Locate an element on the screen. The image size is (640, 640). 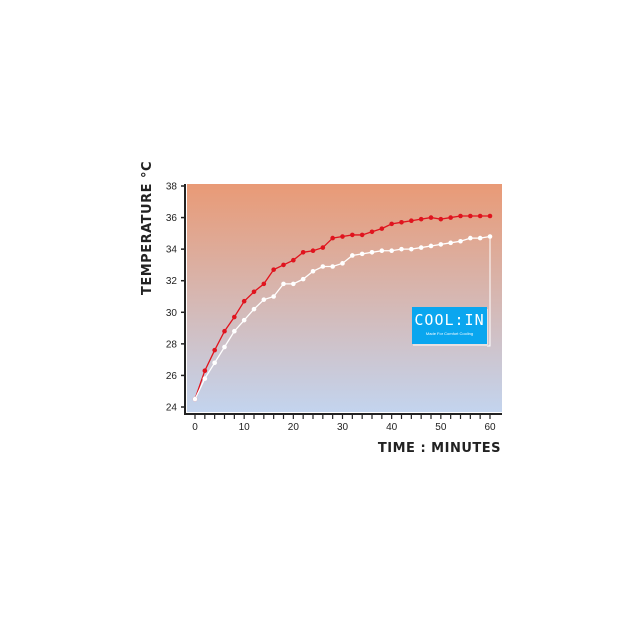
x-tick-label: 0 is located at coordinates (195, 427).